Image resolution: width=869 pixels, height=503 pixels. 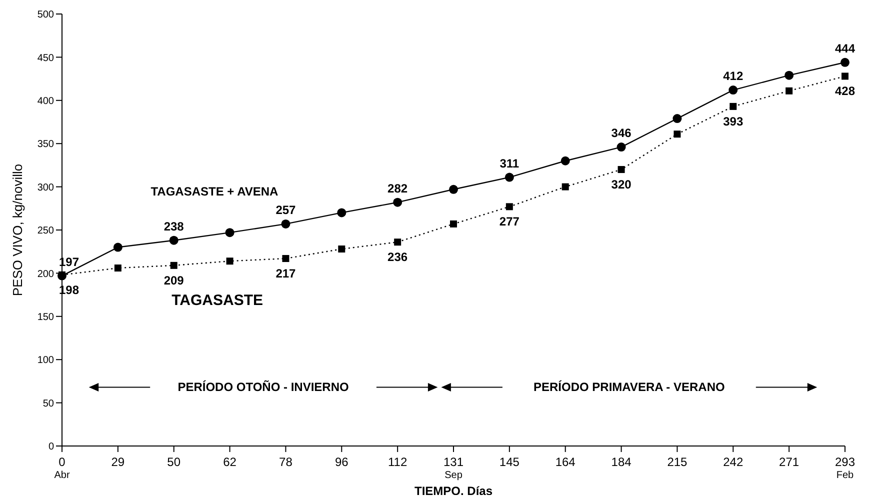 I want to click on y-tick-label: 100, so click(x=45, y=360).